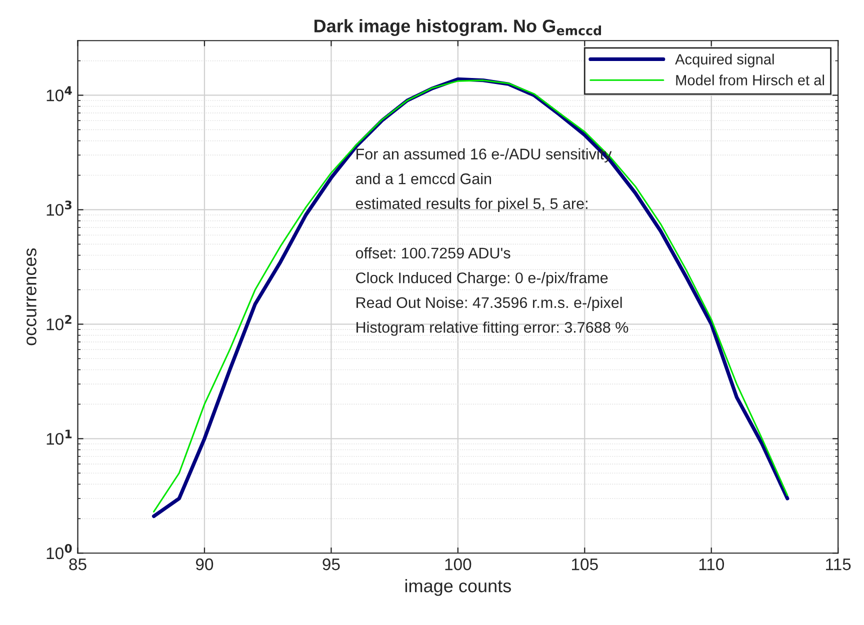  What do you see at coordinates (458, 587) in the screenshot?
I see `x-axis-title: image counts` at bounding box center [458, 587].